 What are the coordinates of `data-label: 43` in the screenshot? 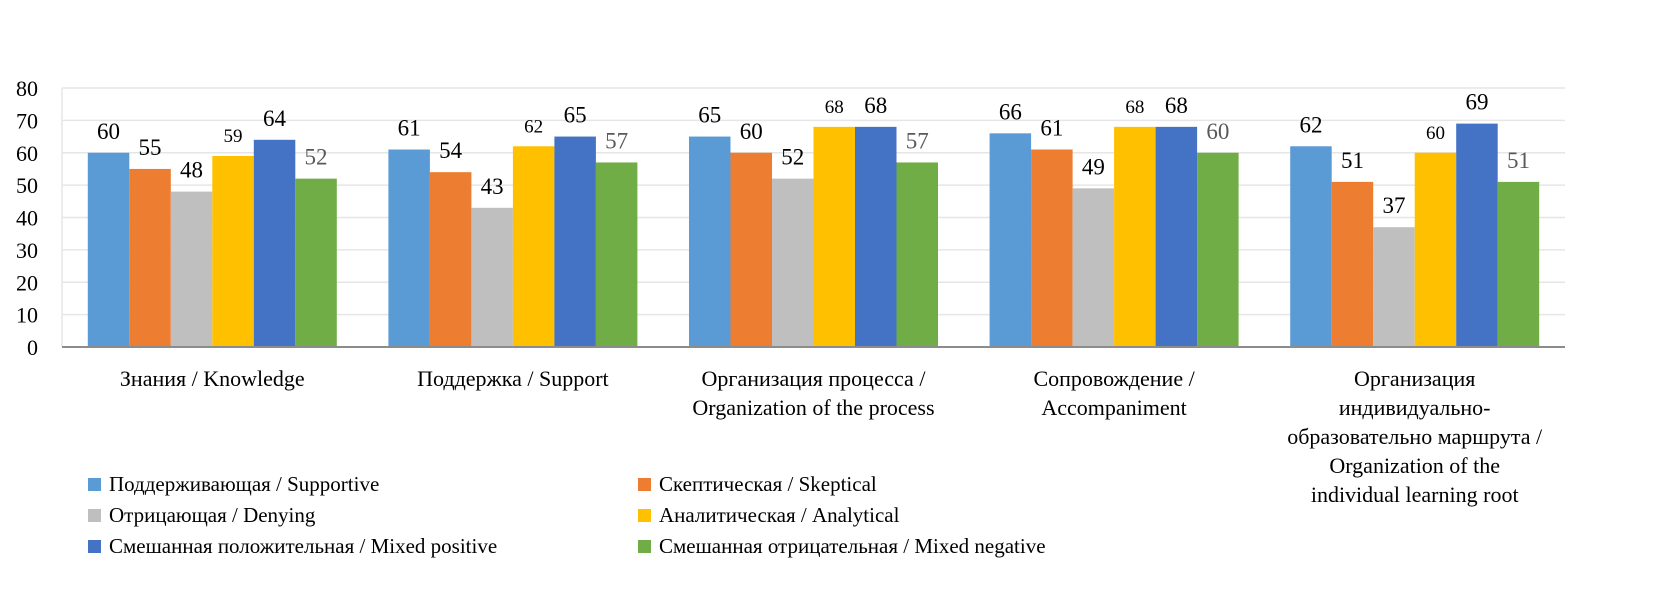 It's located at (492, 186).